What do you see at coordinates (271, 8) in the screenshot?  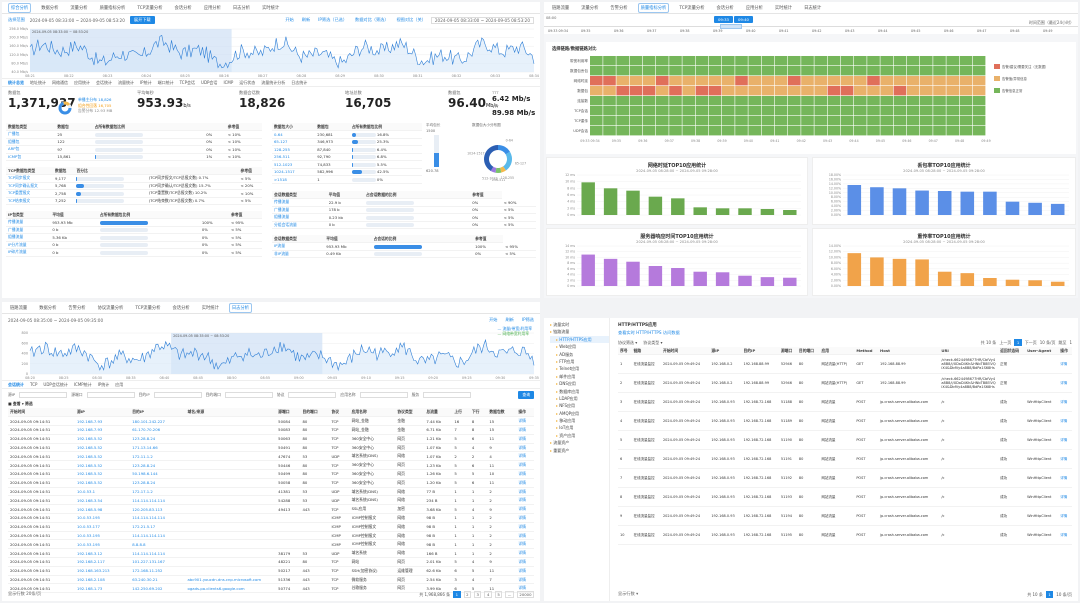 I see `tab-item: 实时统计` at bounding box center [271, 8].